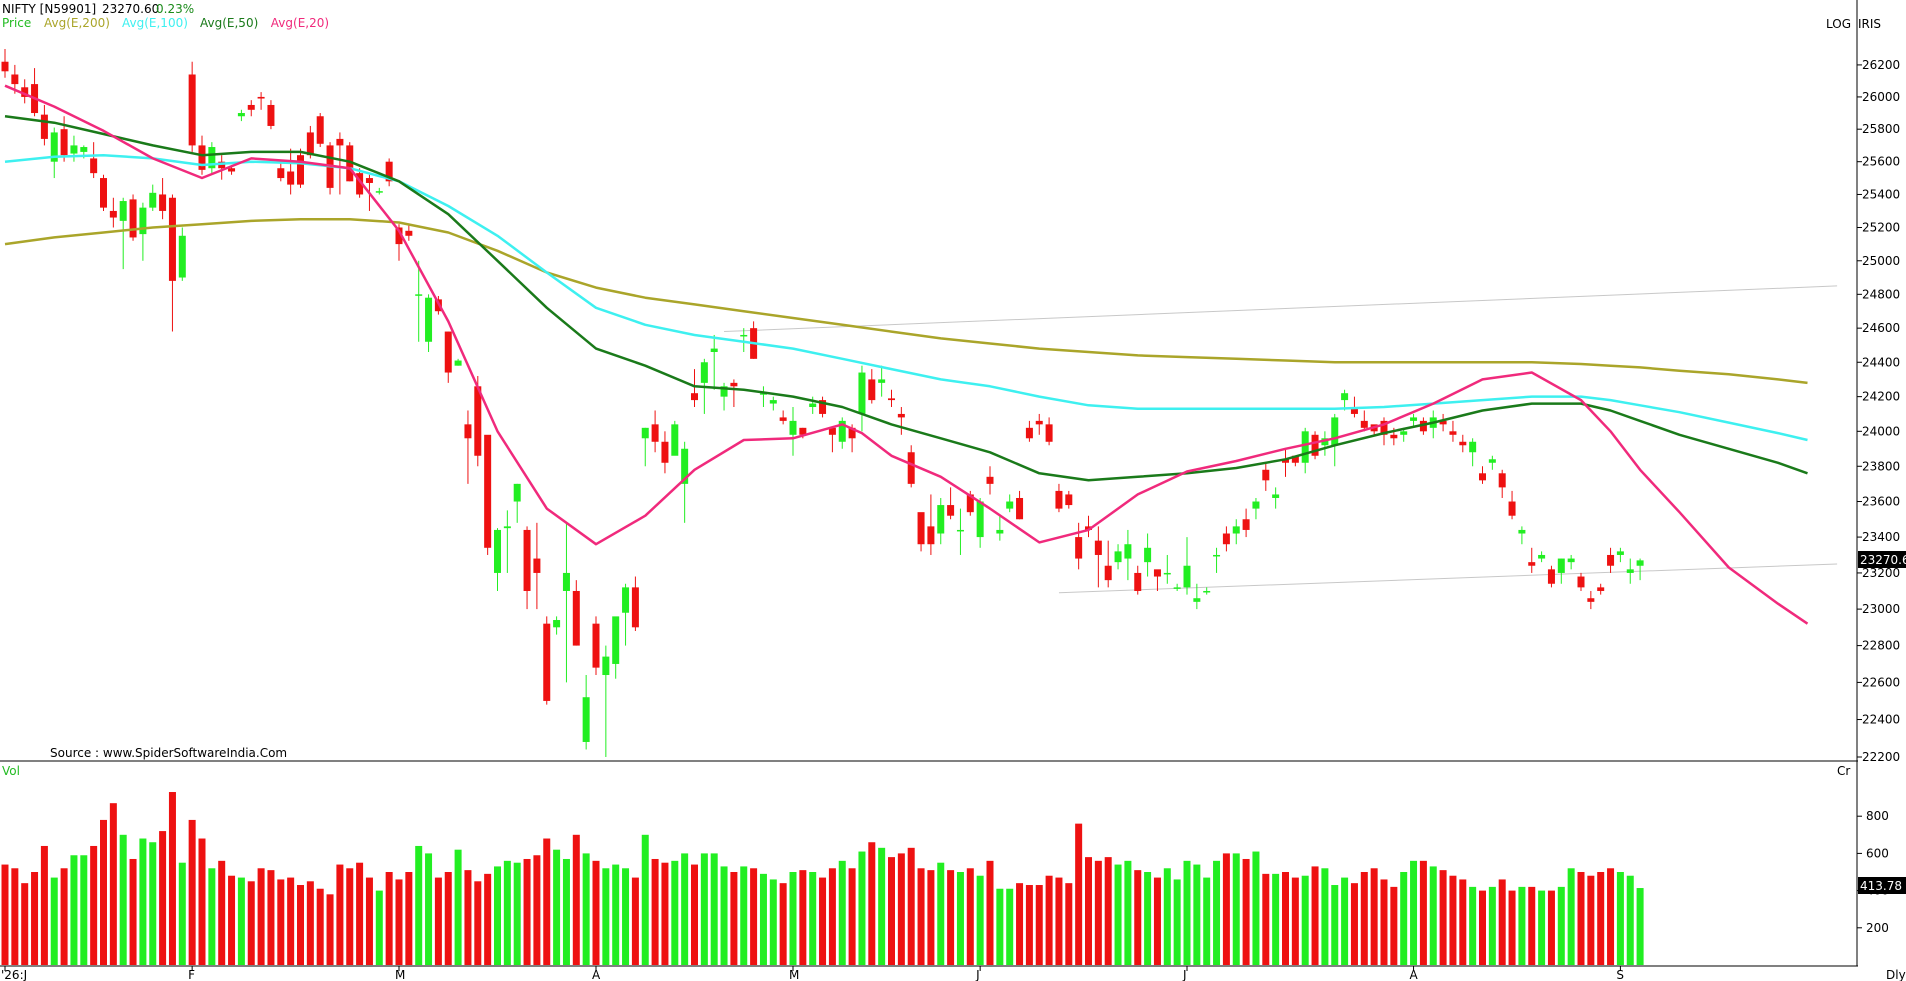  What do you see at coordinates (794, 974) in the screenshot?
I see `x-tick-label: M` at bounding box center [794, 974].